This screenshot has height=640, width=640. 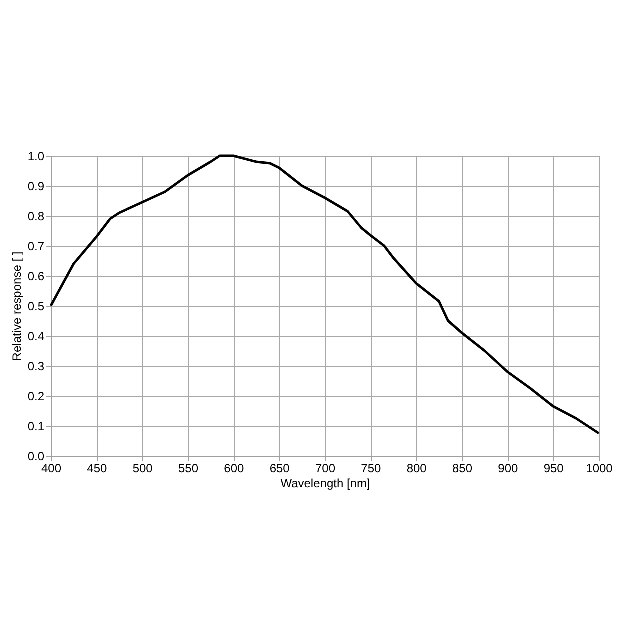 What do you see at coordinates (97, 469) in the screenshot?
I see `x-tick-label: 450` at bounding box center [97, 469].